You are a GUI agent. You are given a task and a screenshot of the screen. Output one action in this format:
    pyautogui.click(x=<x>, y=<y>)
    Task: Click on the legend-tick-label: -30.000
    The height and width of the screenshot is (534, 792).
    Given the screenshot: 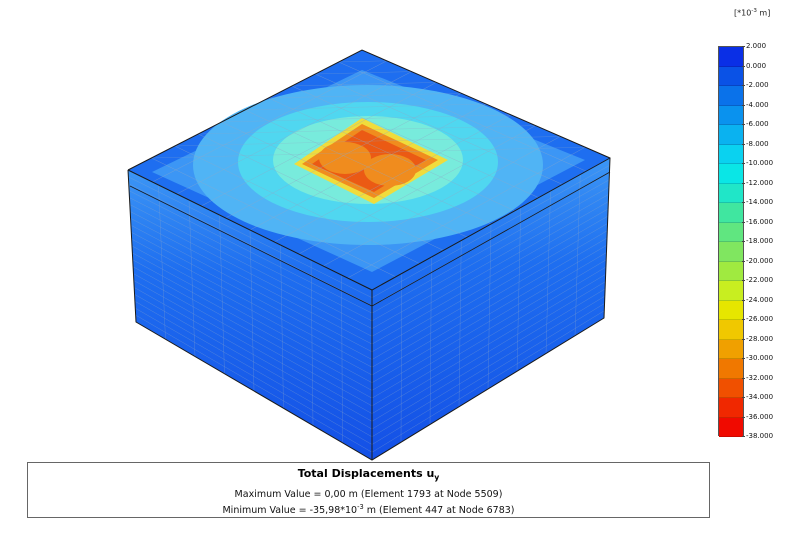 What is the action you would take?
    pyautogui.click(x=757, y=358)
    